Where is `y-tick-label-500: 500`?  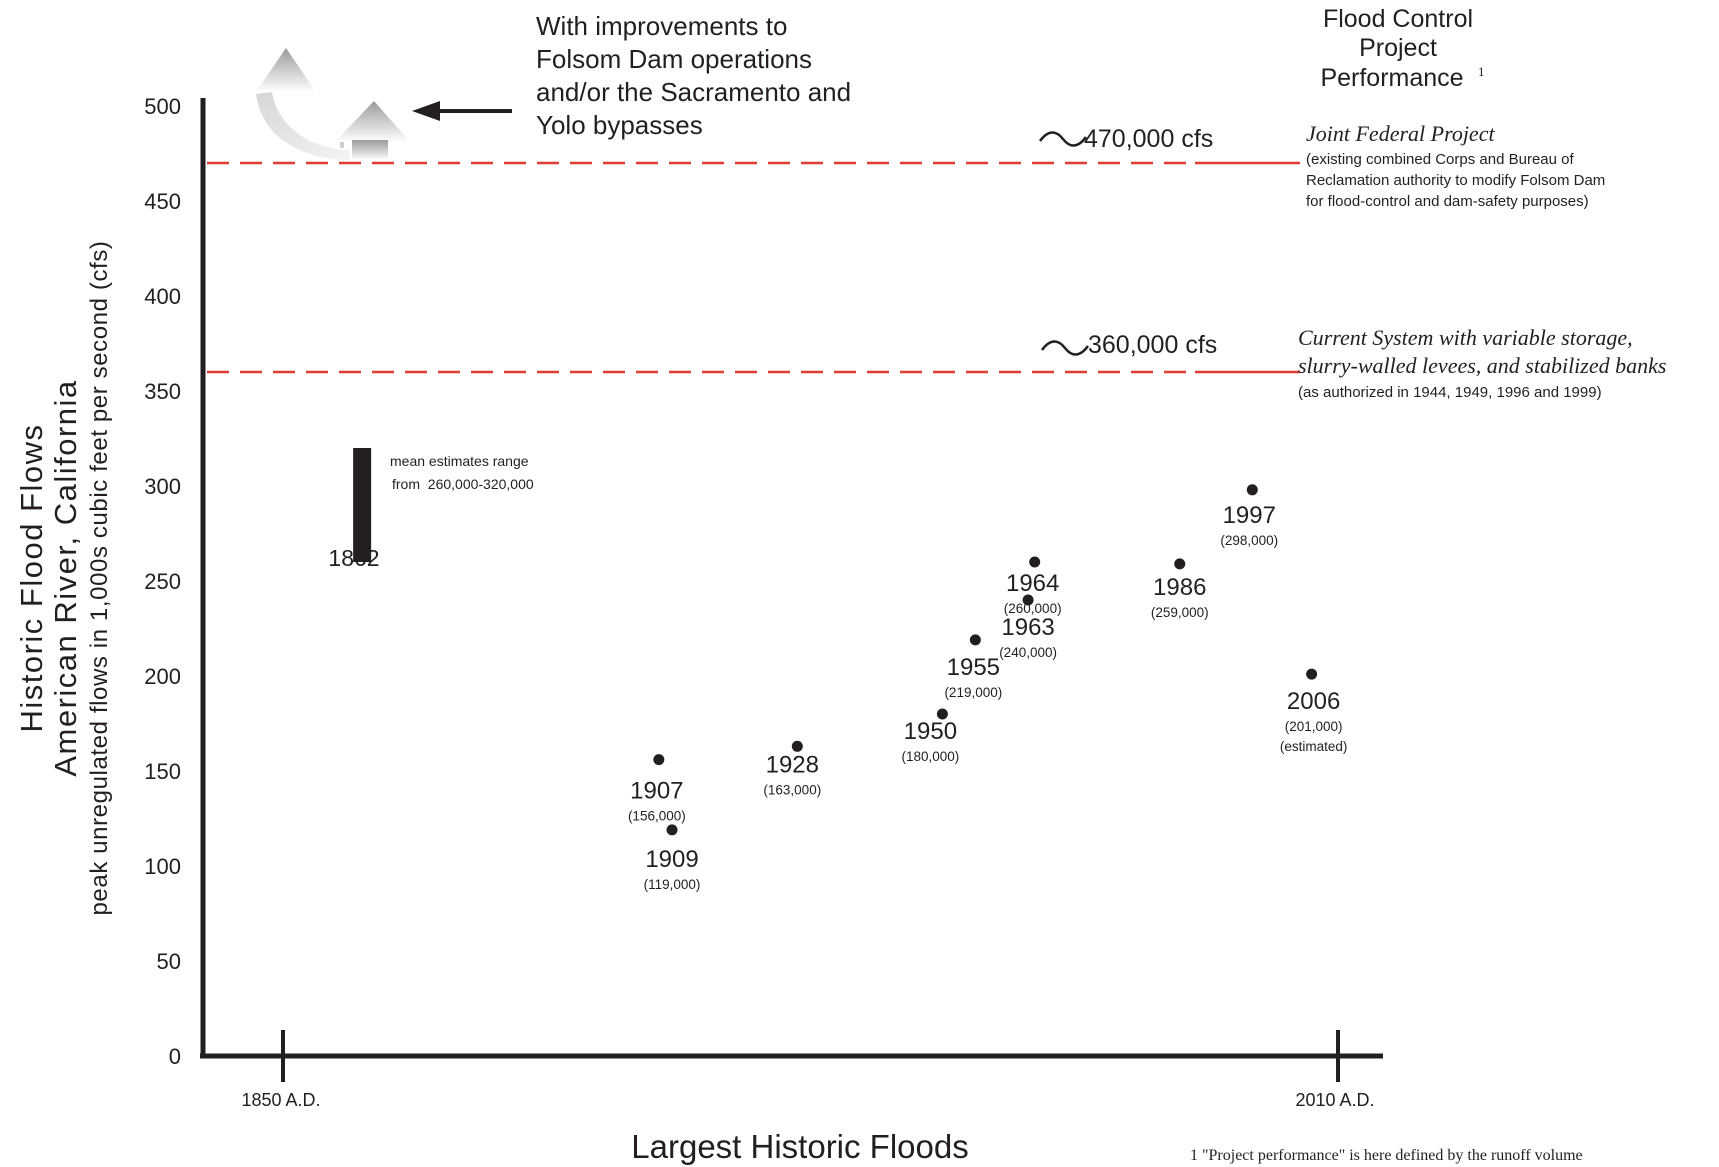
y-tick-label-500: 500 is located at coordinates (162, 106).